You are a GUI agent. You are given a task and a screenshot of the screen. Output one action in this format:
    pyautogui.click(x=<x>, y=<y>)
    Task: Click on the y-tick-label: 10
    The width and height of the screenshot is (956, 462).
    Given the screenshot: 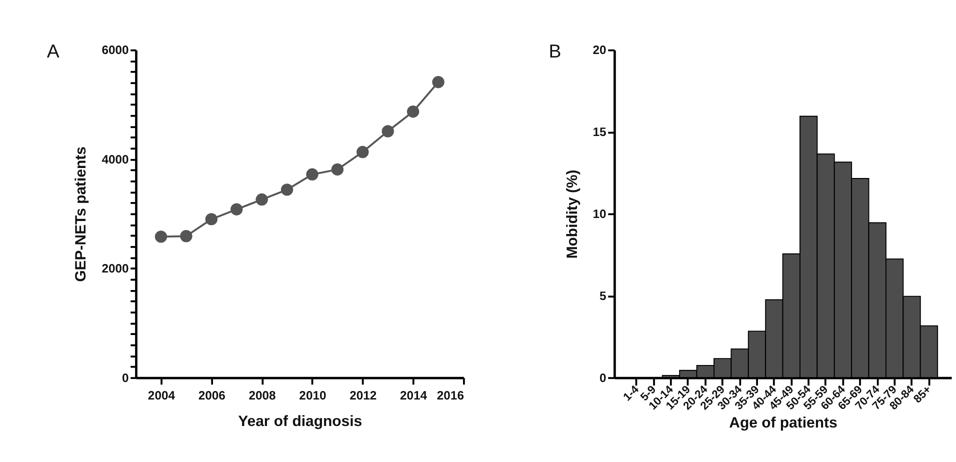 What is the action you would take?
    pyautogui.click(x=599, y=213)
    